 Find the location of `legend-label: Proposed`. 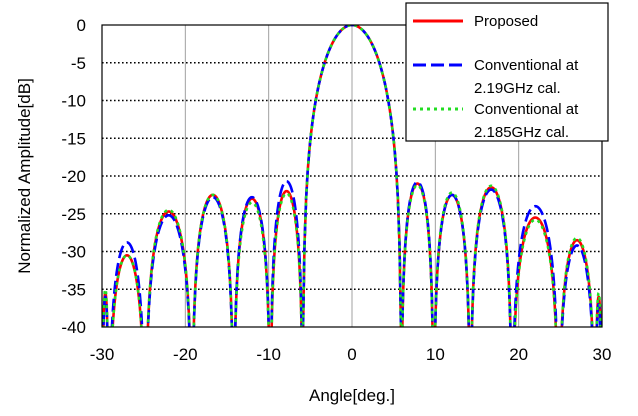

legend-label: Proposed is located at coordinates (506, 21).